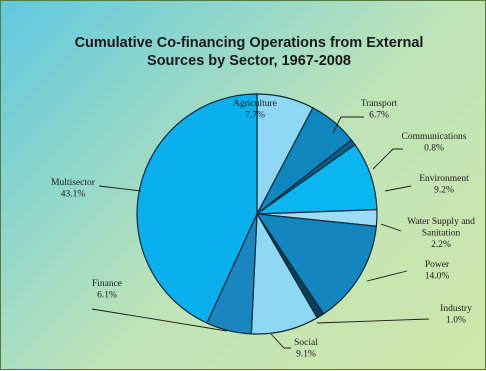  What do you see at coordinates (387, 159) in the screenshot?
I see `leader-line-communications` at bounding box center [387, 159].